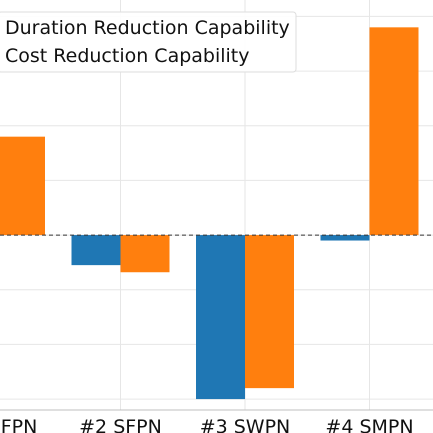 This screenshot has height=433, width=433. What do you see at coordinates (369, 424) in the screenshot?
I see `x-tick-label: #4 SMPN` at bounding box center [369, 424].